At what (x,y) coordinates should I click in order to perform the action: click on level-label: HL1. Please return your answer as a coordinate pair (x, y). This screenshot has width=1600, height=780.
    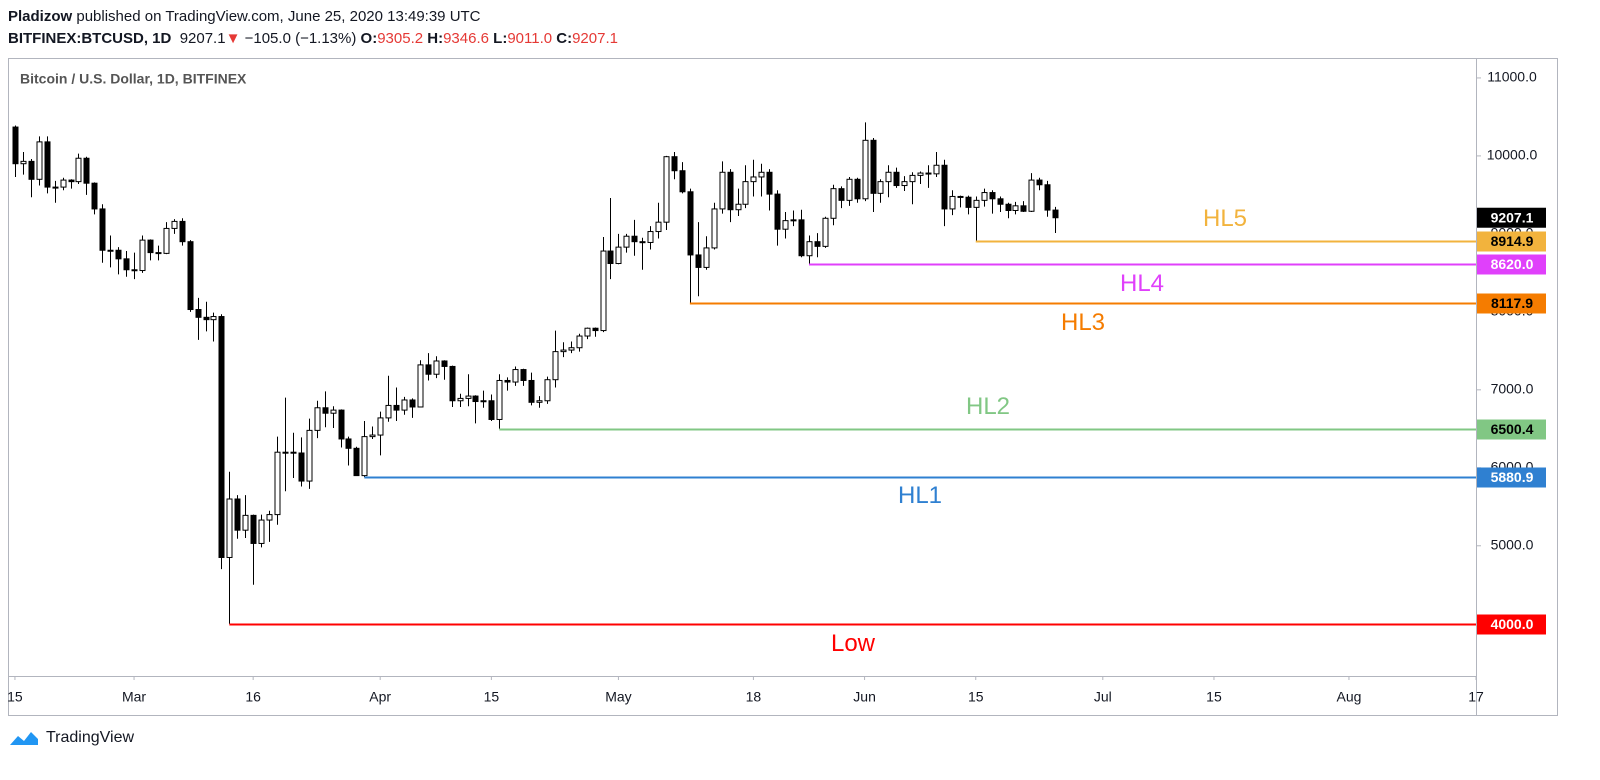
    Looking at the image, I should click on (920, 495).